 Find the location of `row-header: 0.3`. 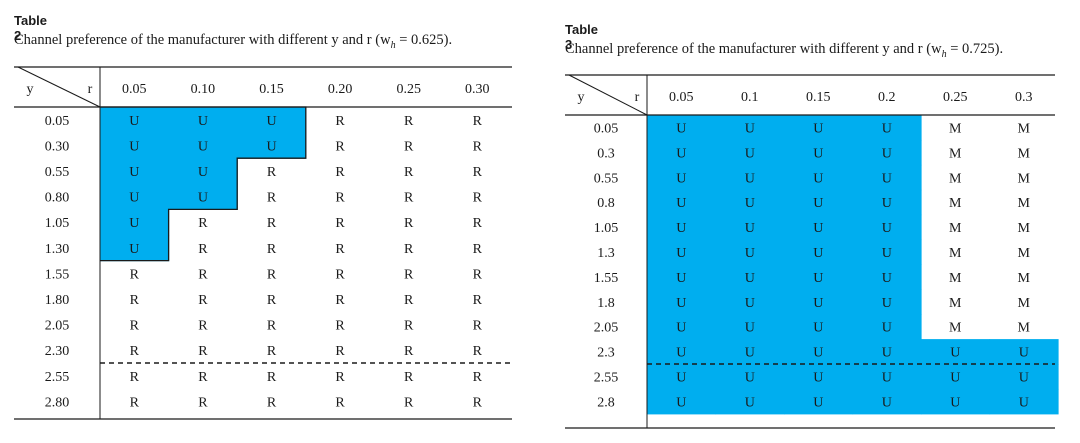

row-header: 0.3 is located at coordinates (606, 153).